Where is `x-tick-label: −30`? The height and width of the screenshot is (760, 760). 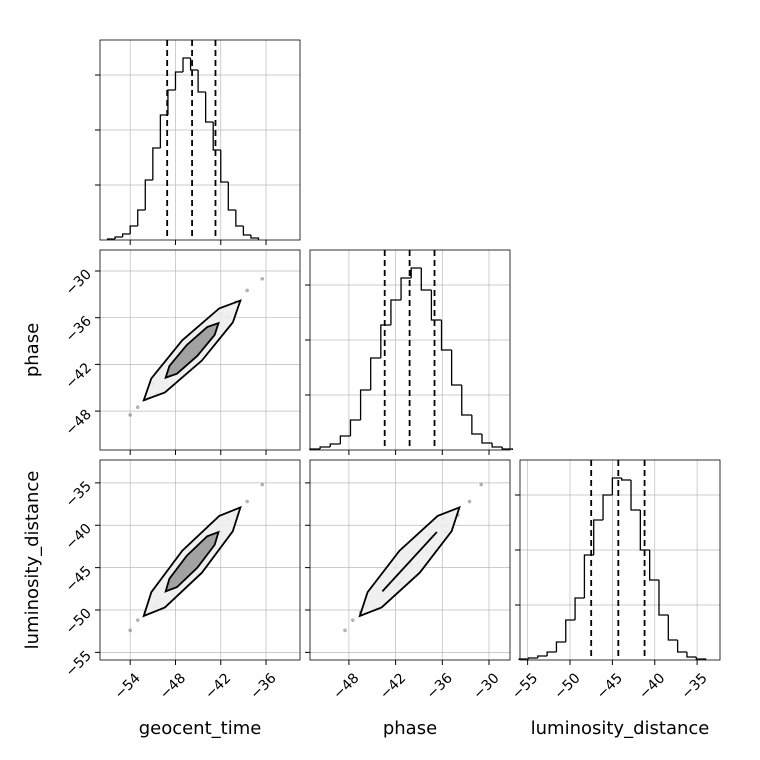
x-tick-label: −30 is located at coordinates (486, 686).